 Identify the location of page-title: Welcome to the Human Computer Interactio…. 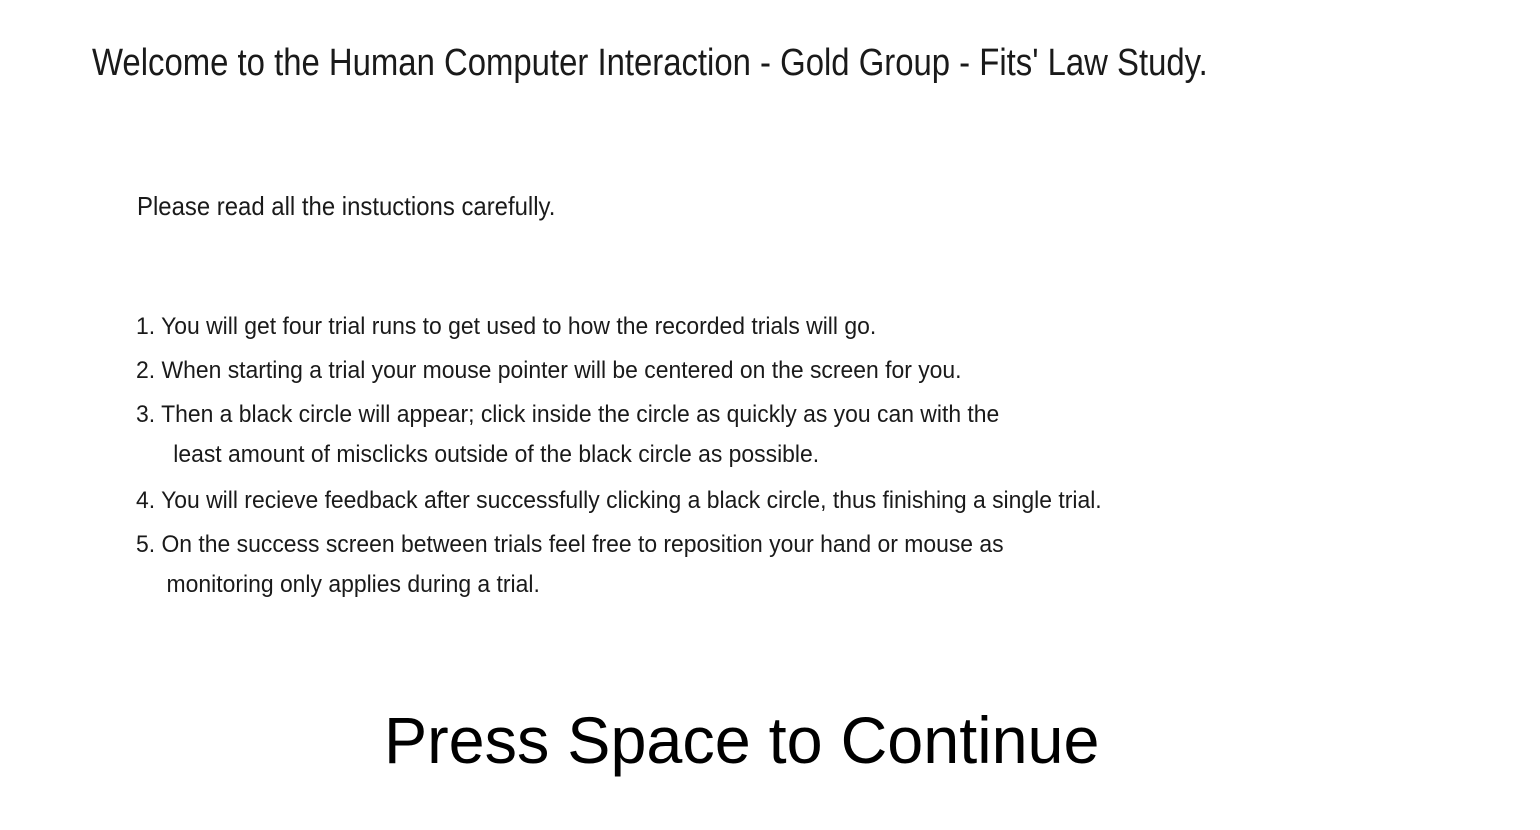
(650, 63).